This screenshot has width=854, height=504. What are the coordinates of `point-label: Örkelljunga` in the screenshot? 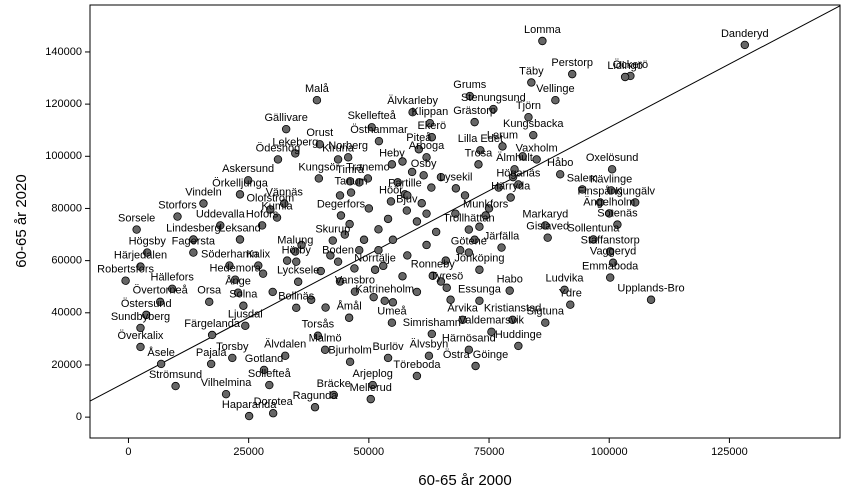 It's located at (240, 183).